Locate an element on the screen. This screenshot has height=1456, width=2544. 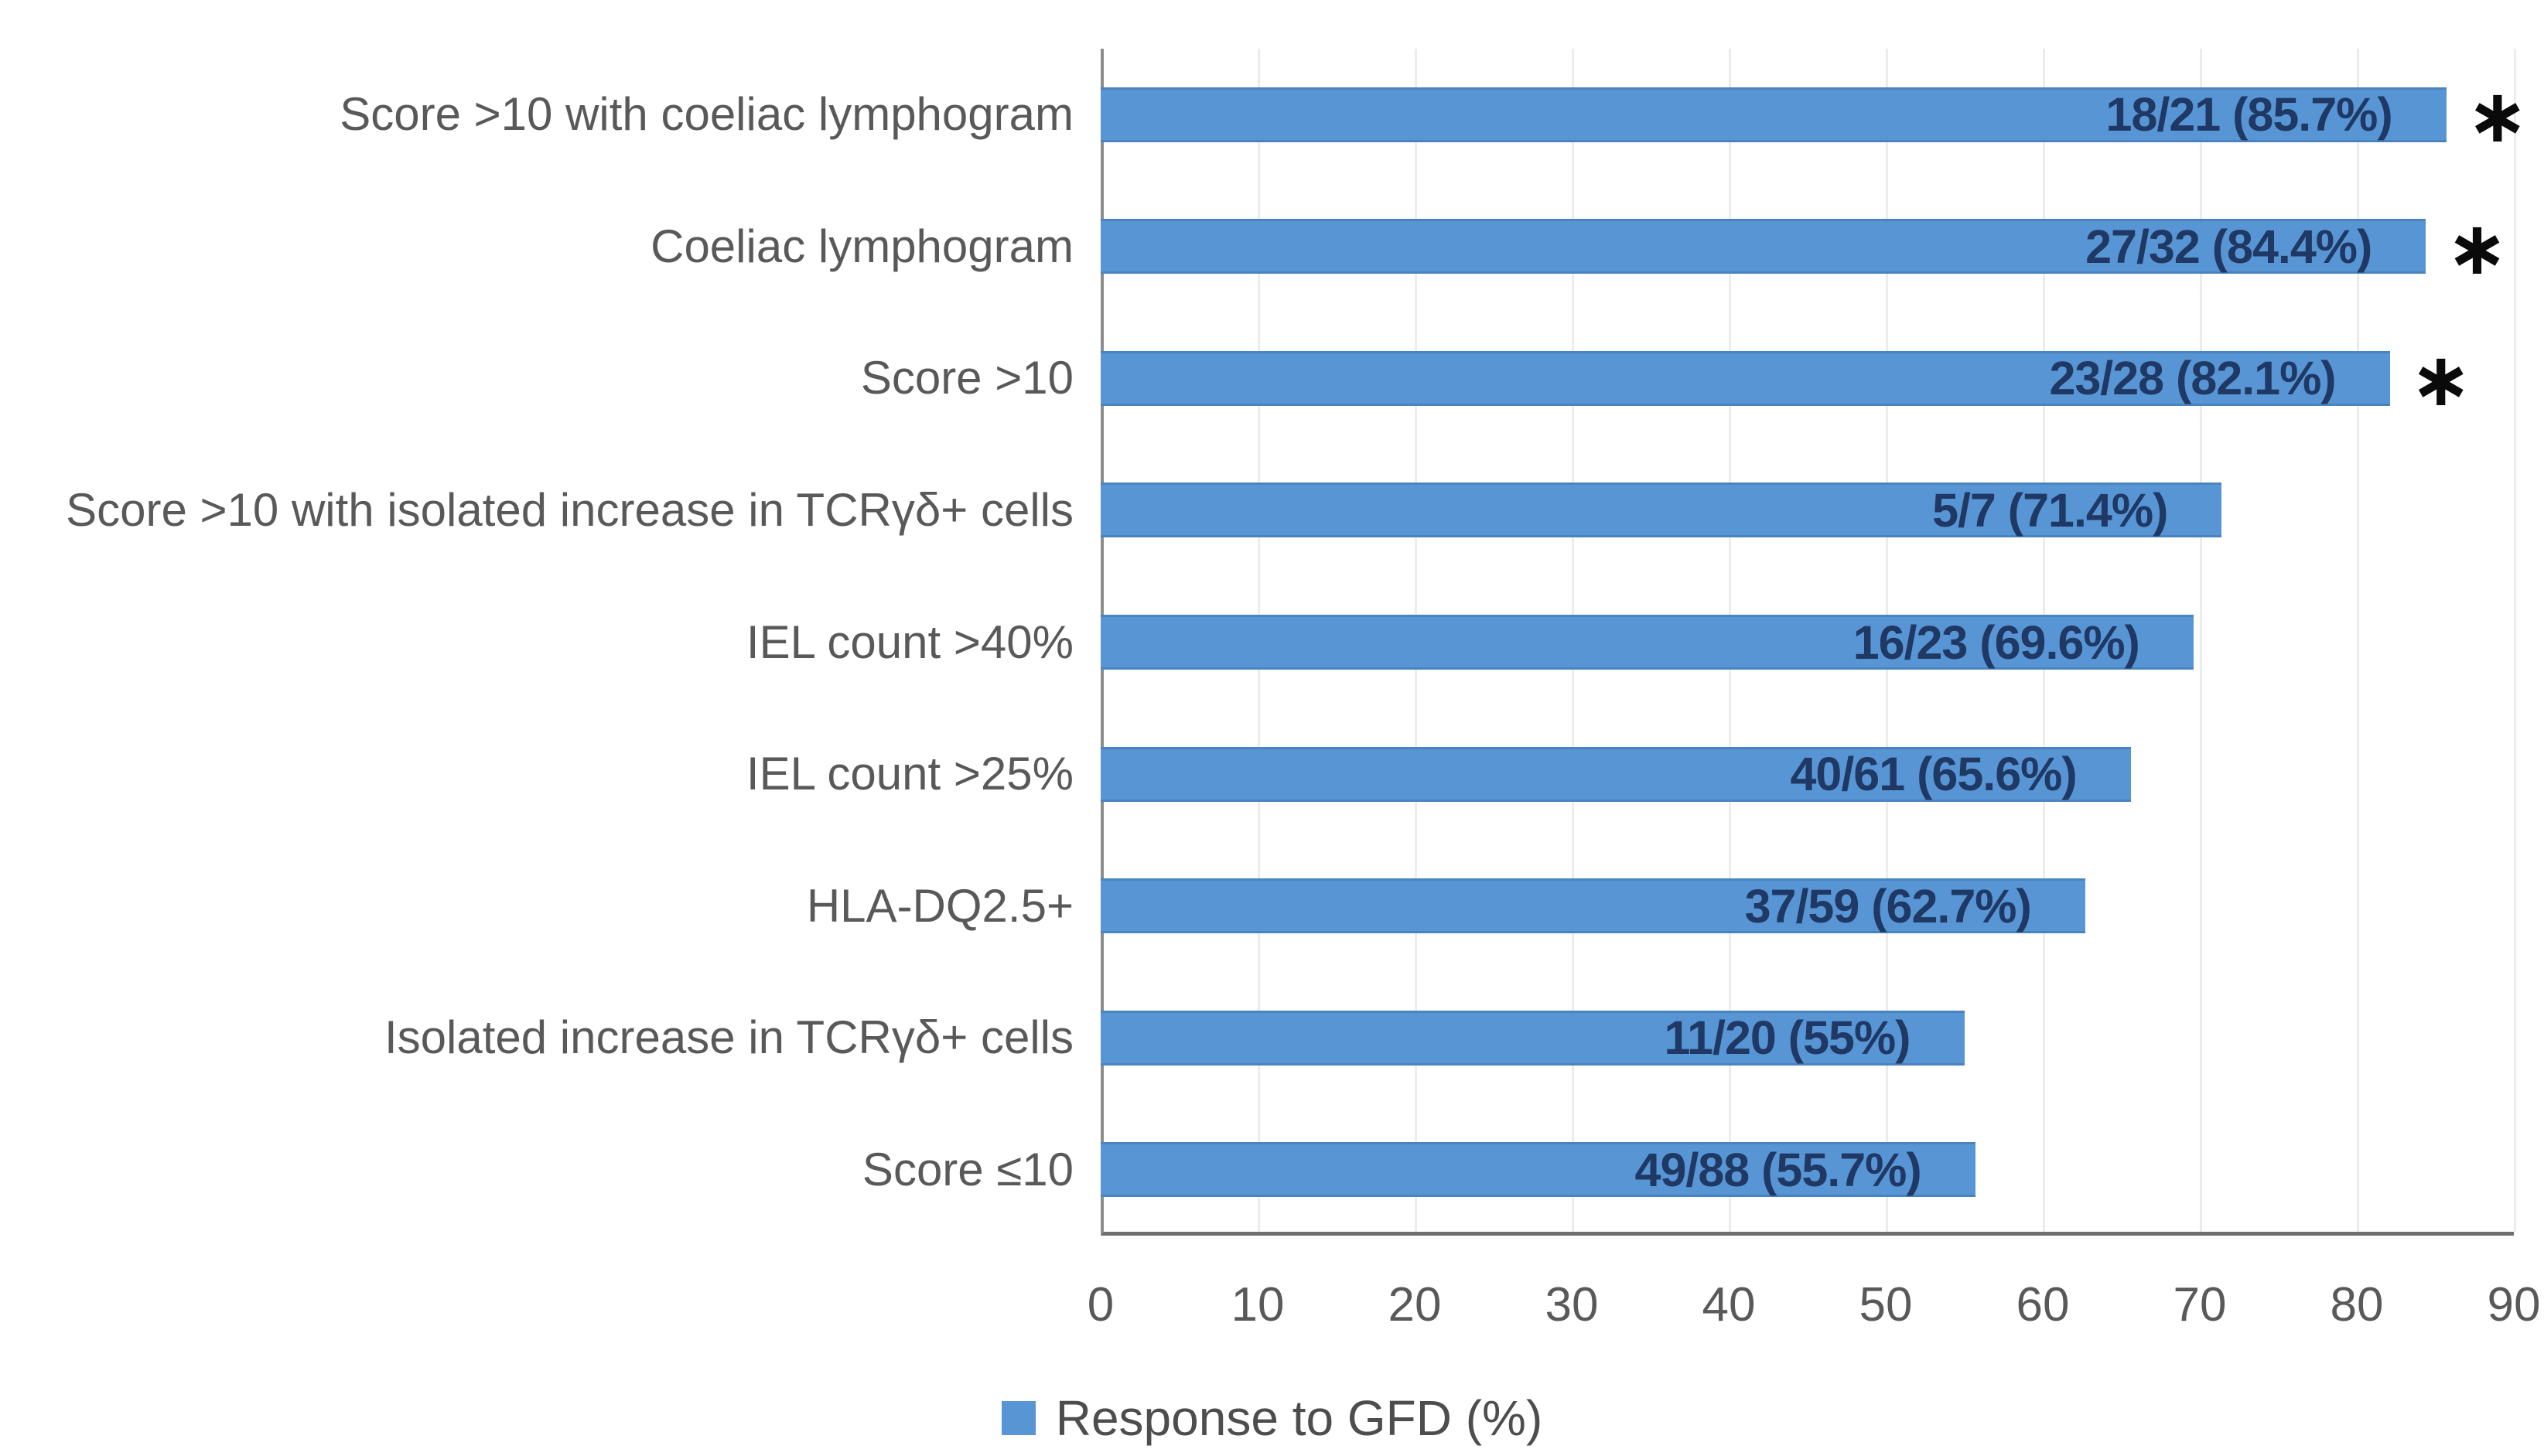
category-label: IEL count >40% is located at coordinates (910, 641).